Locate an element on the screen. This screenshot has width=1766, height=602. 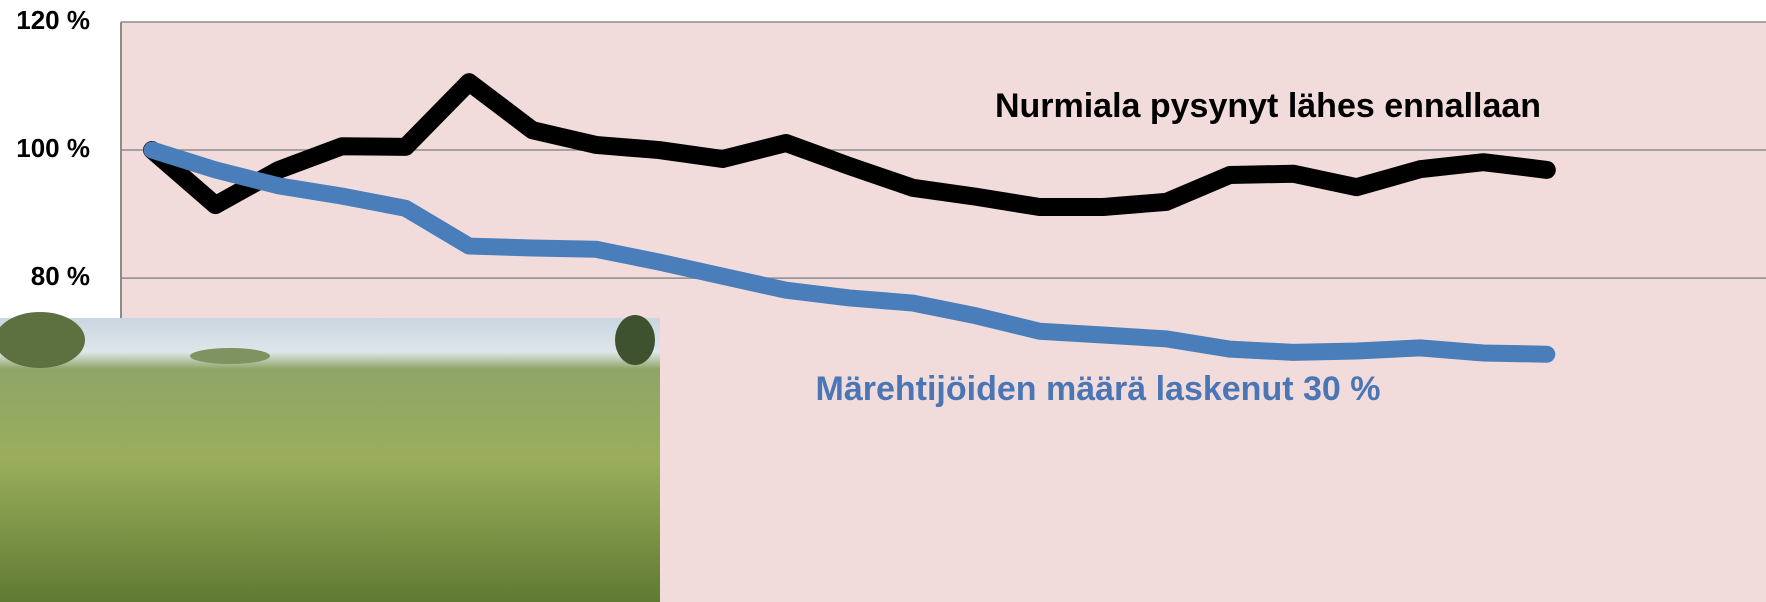
y-tick-label: 120 % is located at coordinates (53, 20).